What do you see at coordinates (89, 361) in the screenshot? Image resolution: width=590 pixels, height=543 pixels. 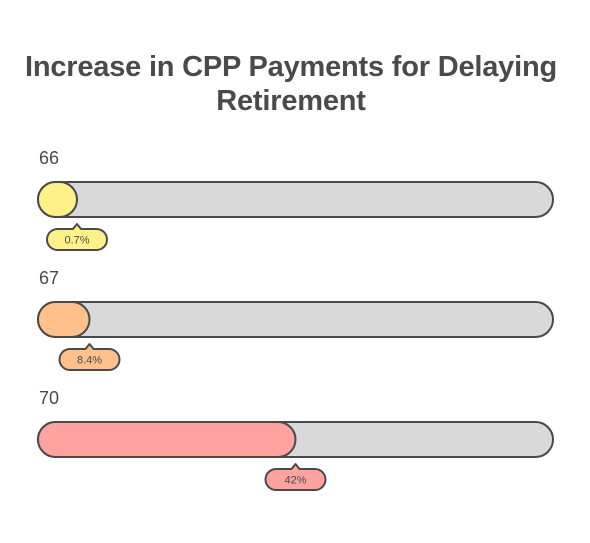 I see `value-label-67: 8.4%` at bounding box center [89, 361].